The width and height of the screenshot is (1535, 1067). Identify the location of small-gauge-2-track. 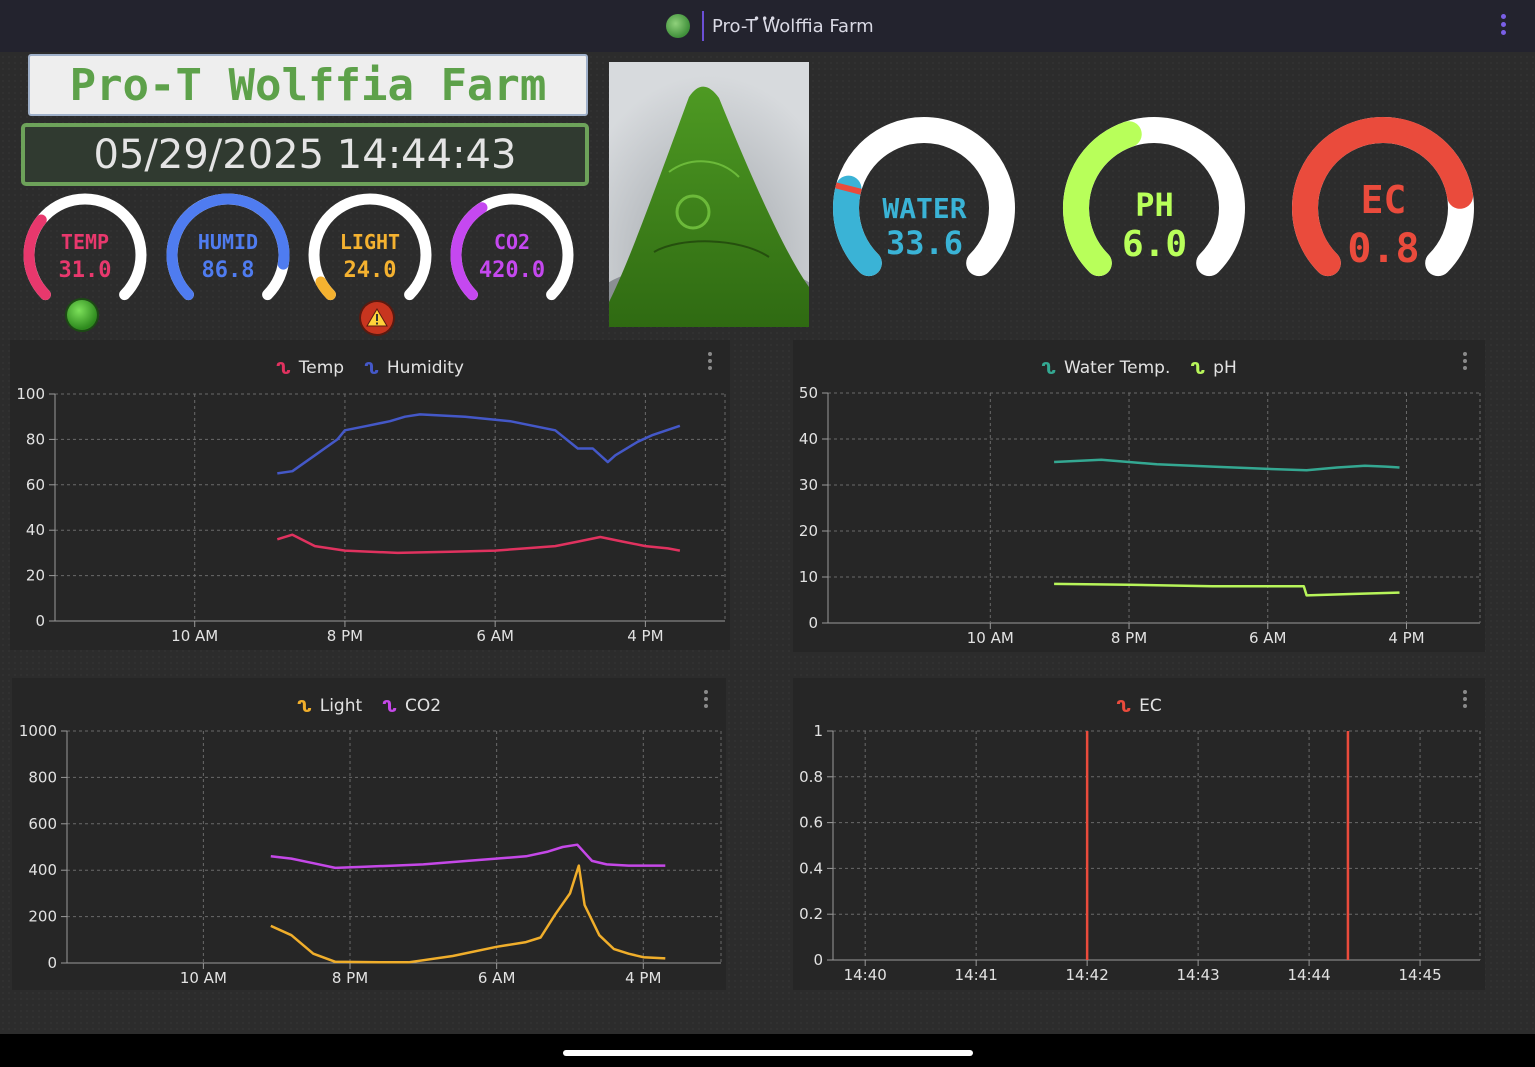
(370, 247).